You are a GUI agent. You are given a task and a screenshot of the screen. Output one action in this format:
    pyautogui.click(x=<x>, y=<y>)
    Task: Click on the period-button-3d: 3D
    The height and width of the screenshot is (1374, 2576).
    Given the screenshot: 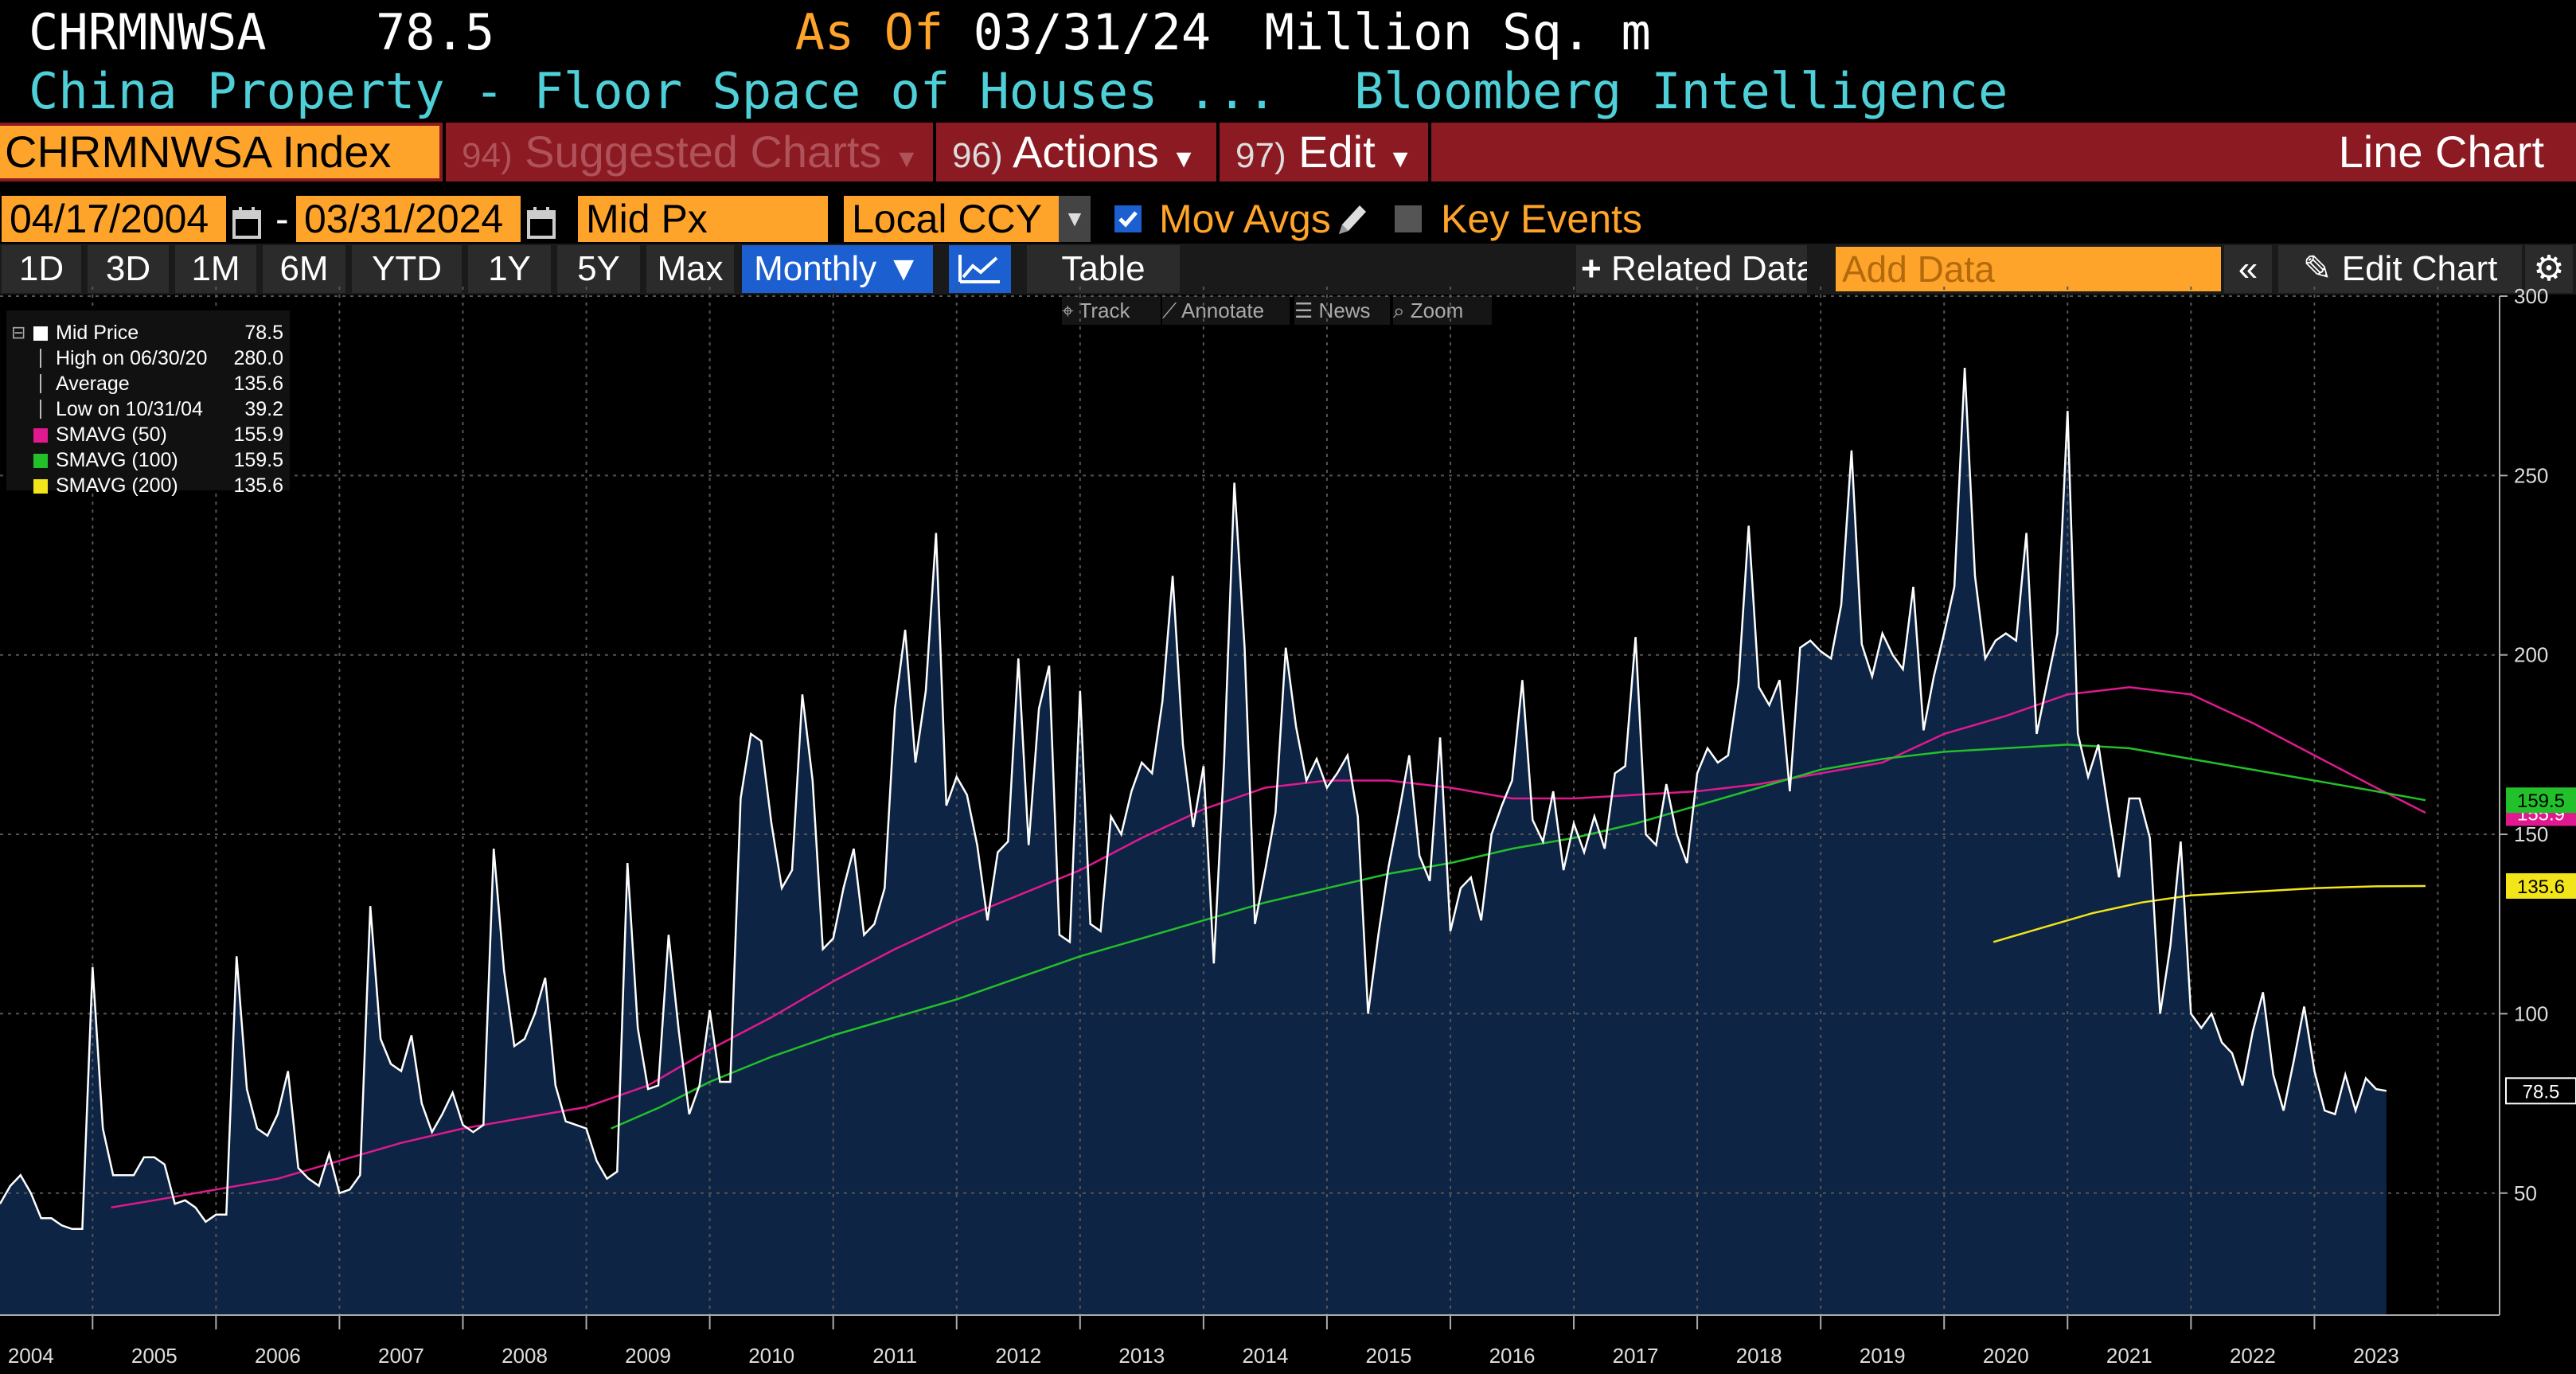 What is the action you would take?
    pyautogui.click(x=128, y=269)
    